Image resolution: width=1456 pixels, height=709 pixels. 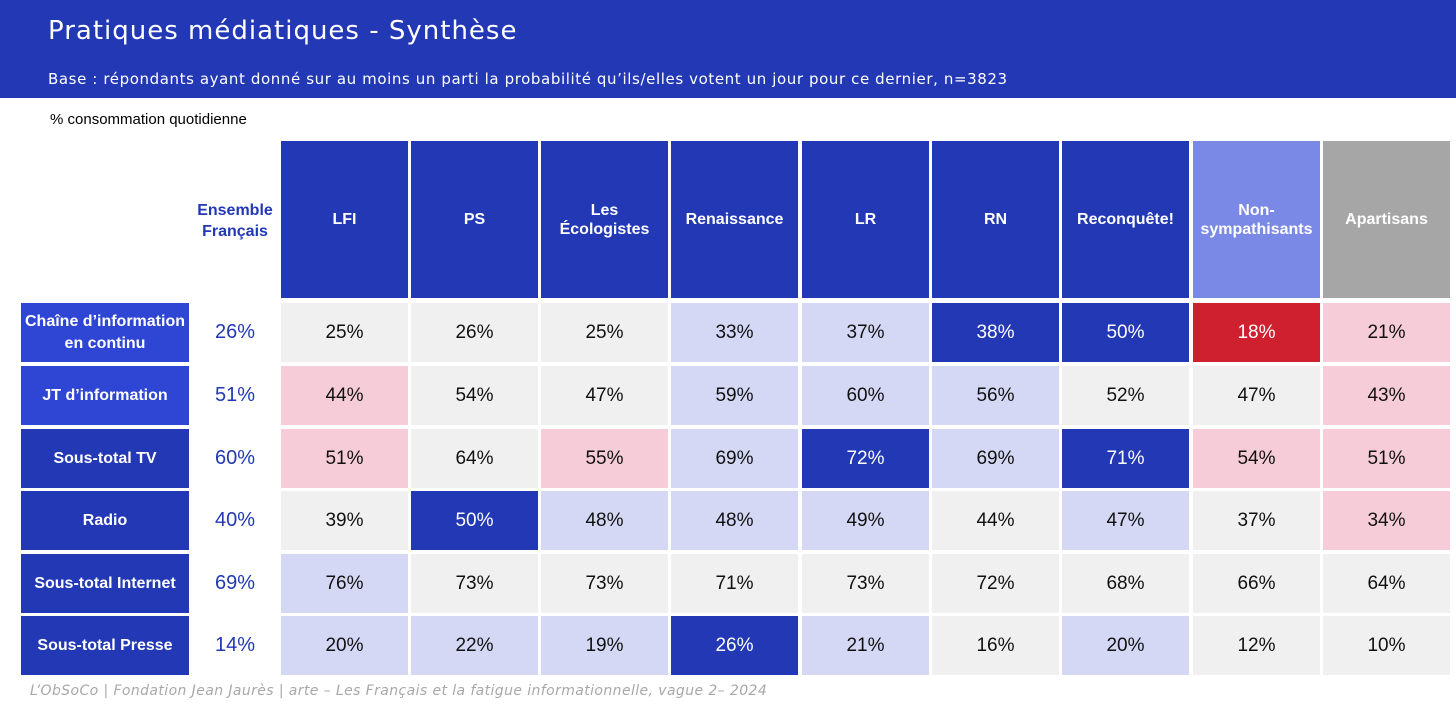 What do you see at coordinates (995, 219) in the screenshot?
I see `column-header-rn: RN` at bounding box center [995, 219].